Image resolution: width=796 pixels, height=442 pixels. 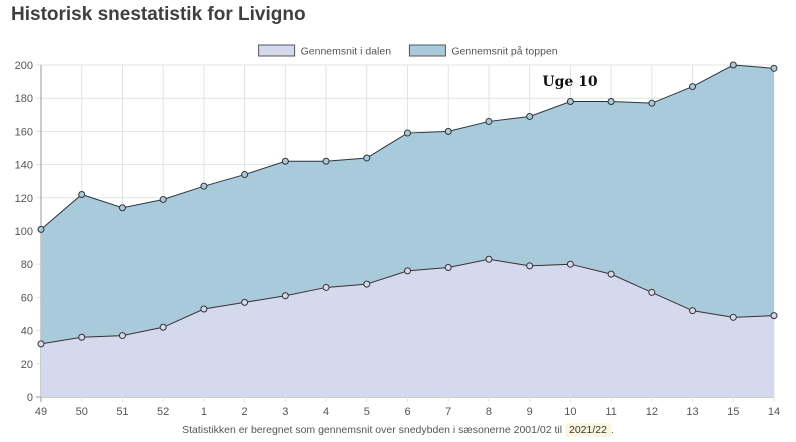 I want to click on x-tick-label: 5, so click(x=367, y=412).